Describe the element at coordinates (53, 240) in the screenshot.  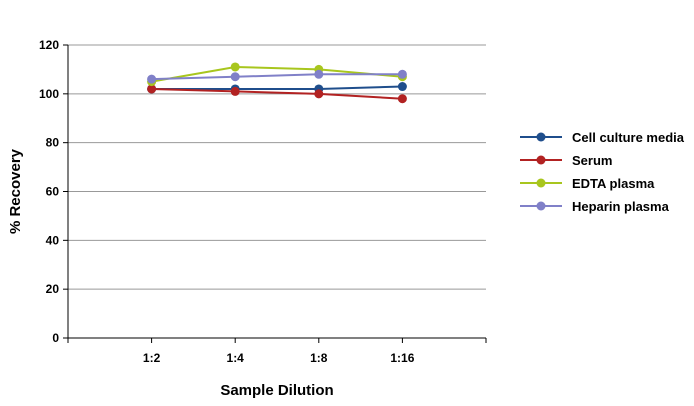
I see `y-tick-label: 40` at that location.